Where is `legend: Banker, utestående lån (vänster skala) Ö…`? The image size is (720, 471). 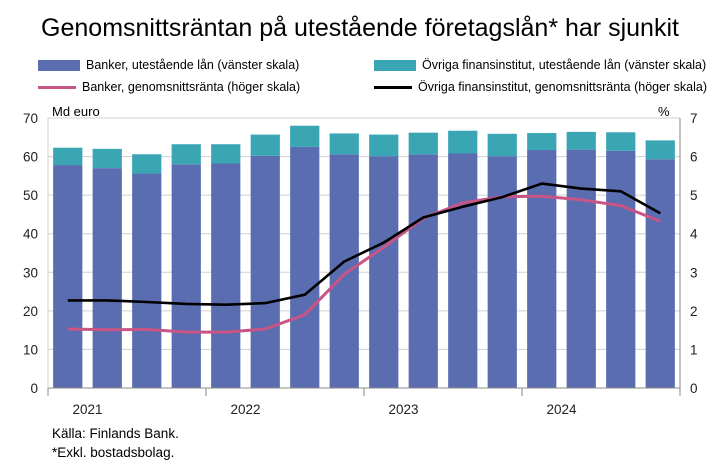
legend: Banker, utestående lån (vänster skala) Ö… is located at coordinates (373, 80).